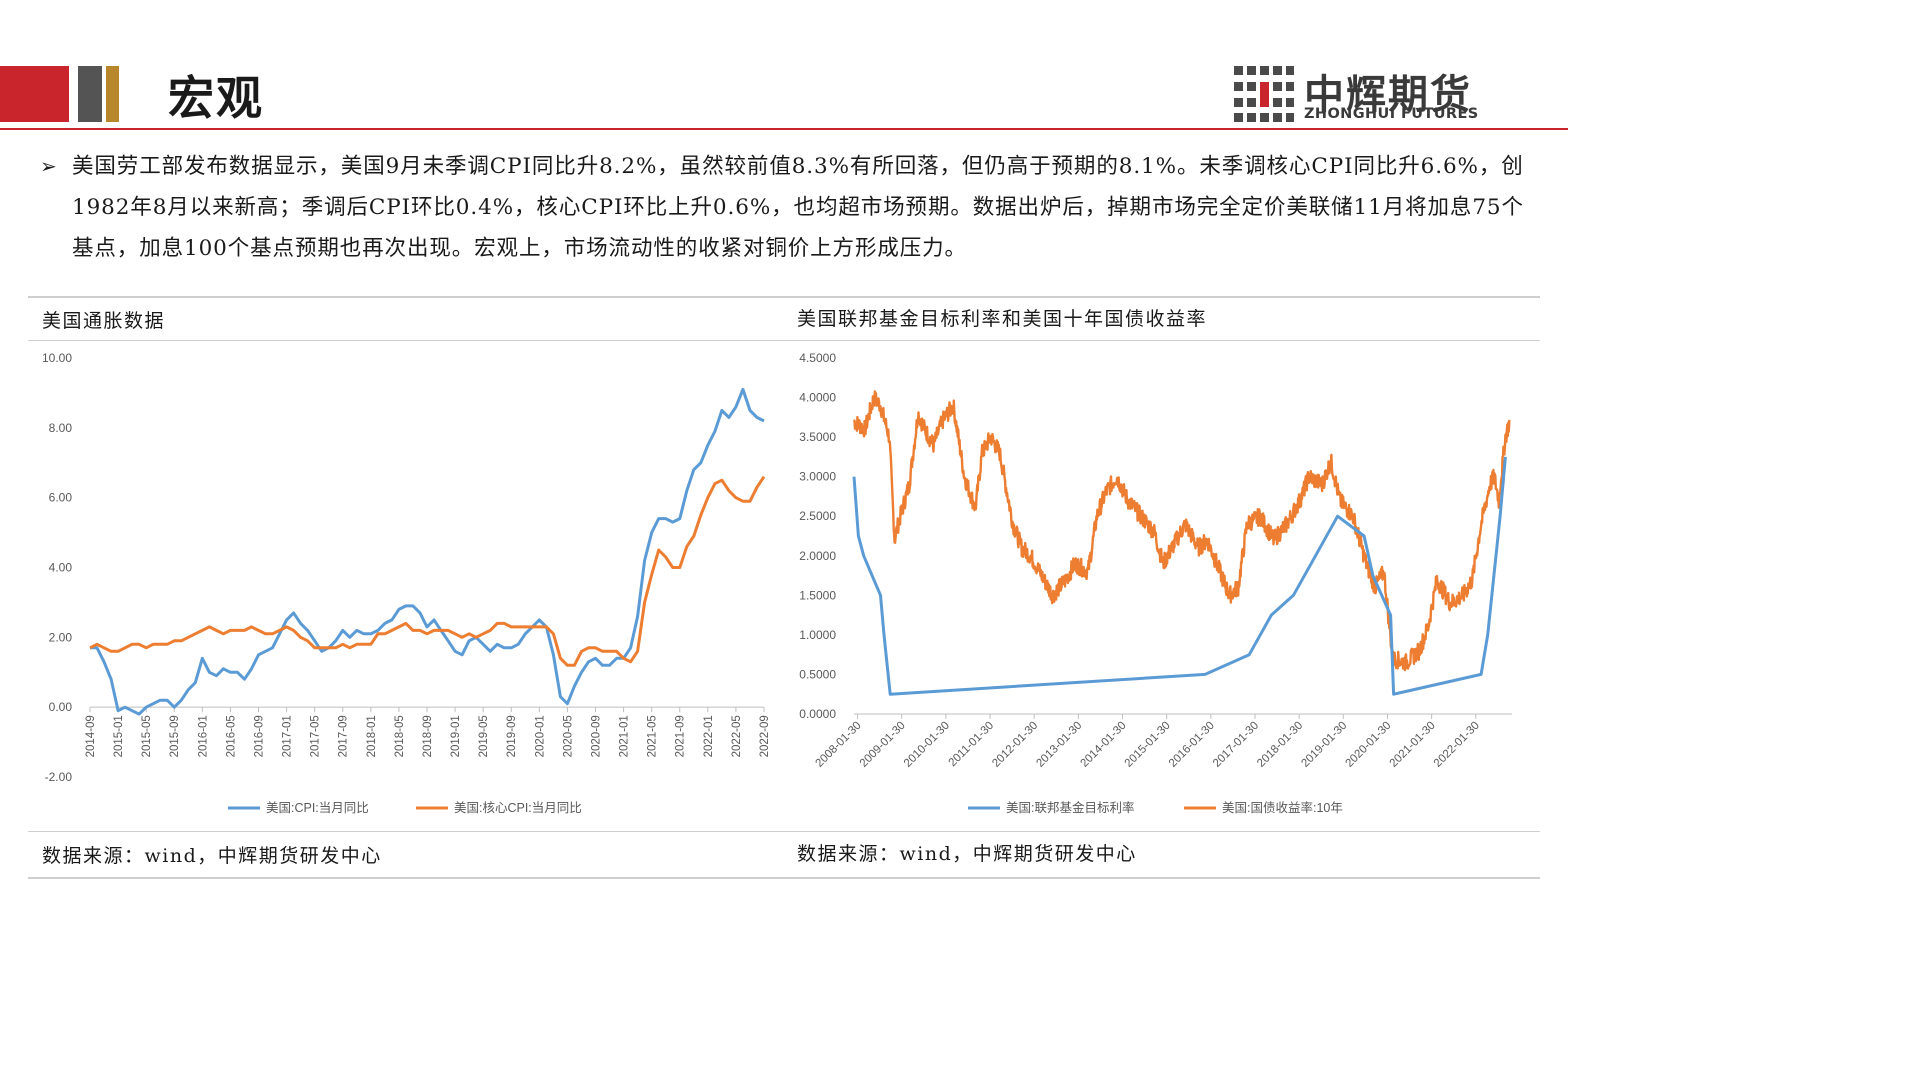 This screenshot has width=1920, height=1080. I want to click on y-tick-label: 10.00, so click(57, 358).